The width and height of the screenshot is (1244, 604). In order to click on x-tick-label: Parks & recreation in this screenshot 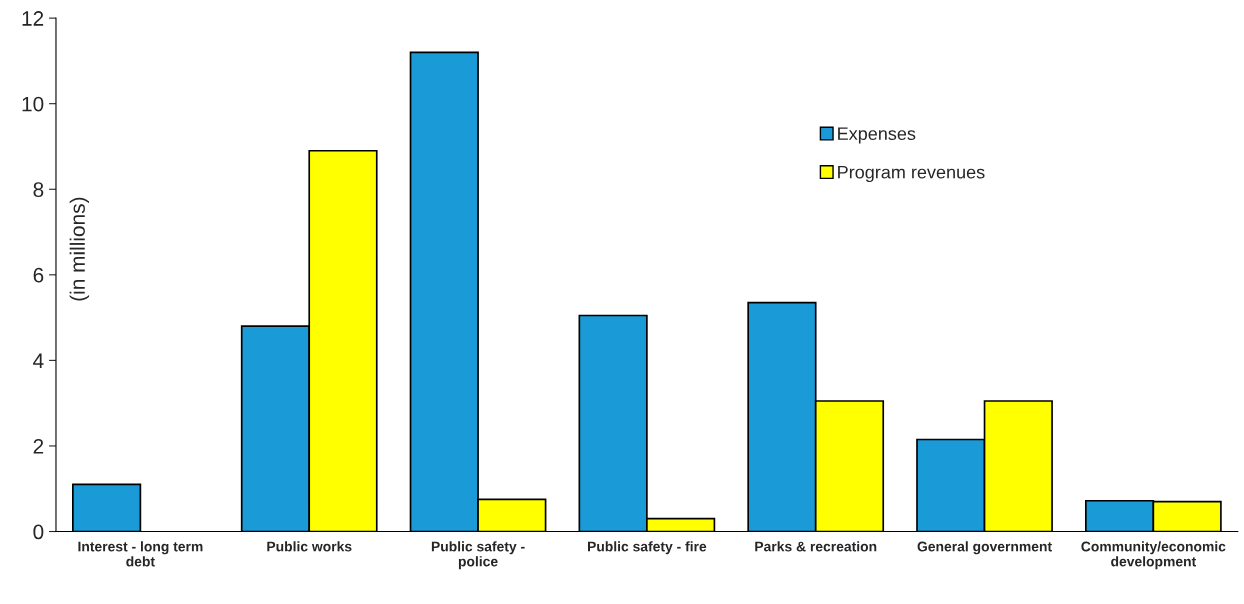, I will do `click(816, 546)`.